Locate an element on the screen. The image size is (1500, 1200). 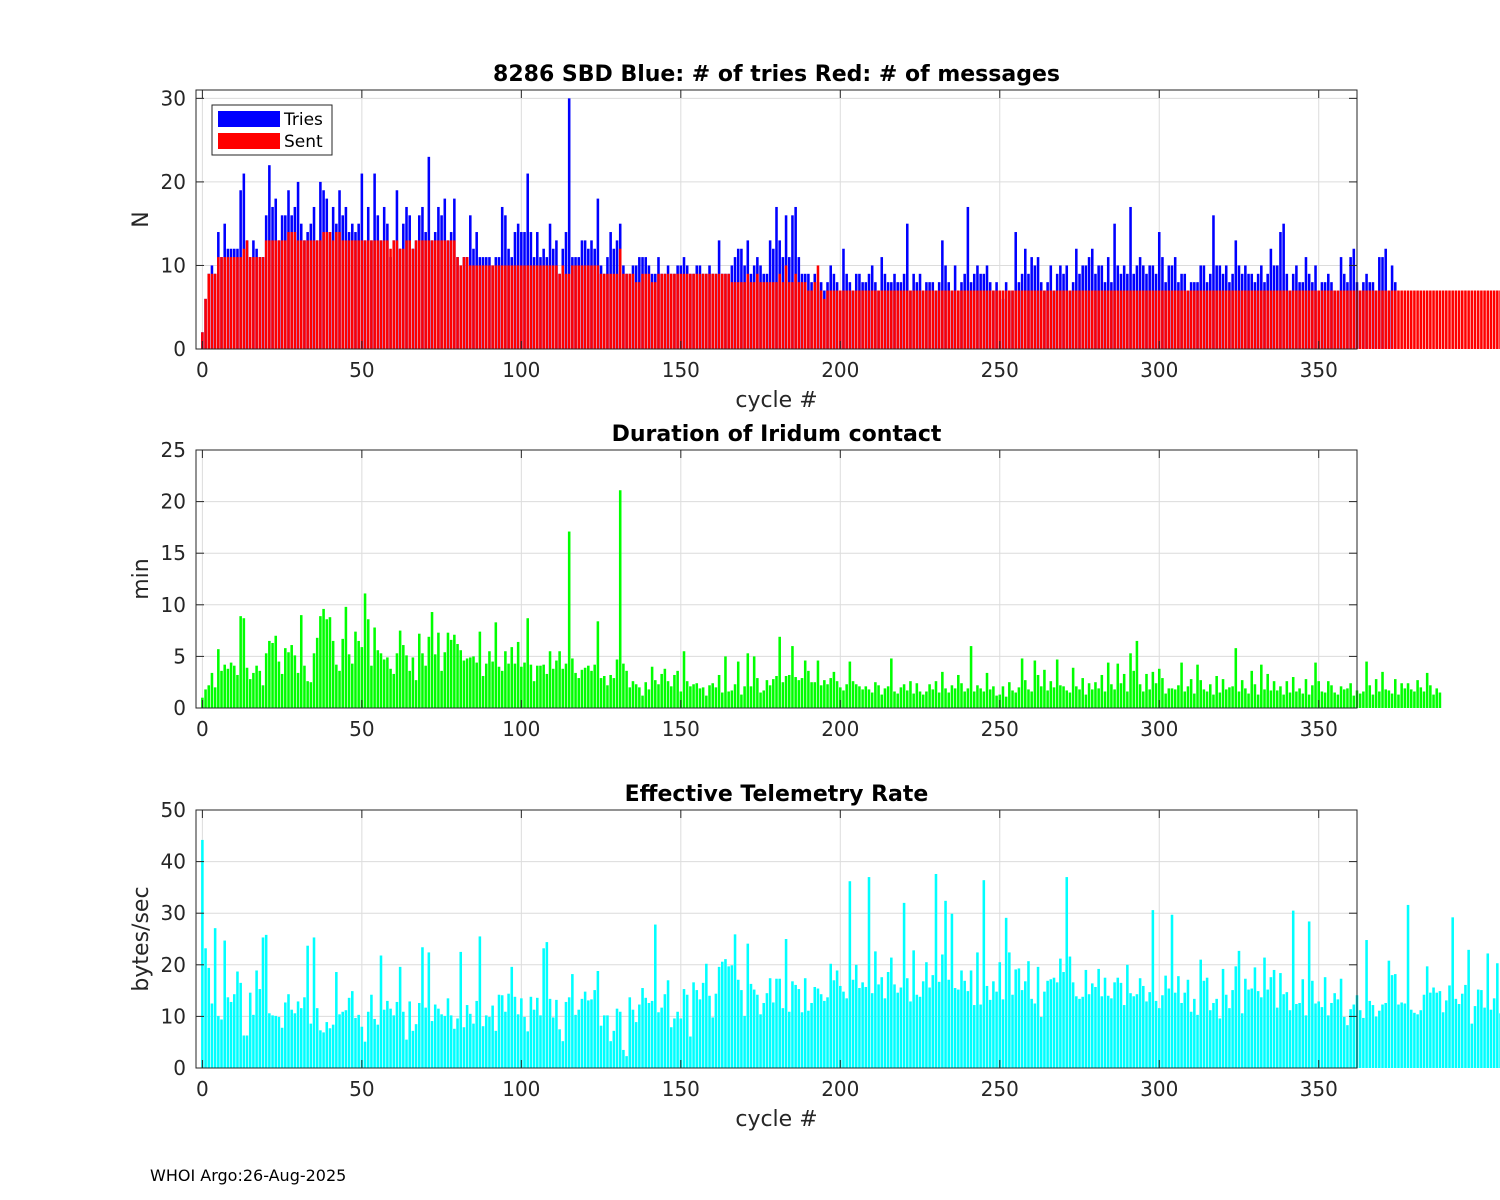
y-tick-label: 30 is located at coordinates (173, 98).